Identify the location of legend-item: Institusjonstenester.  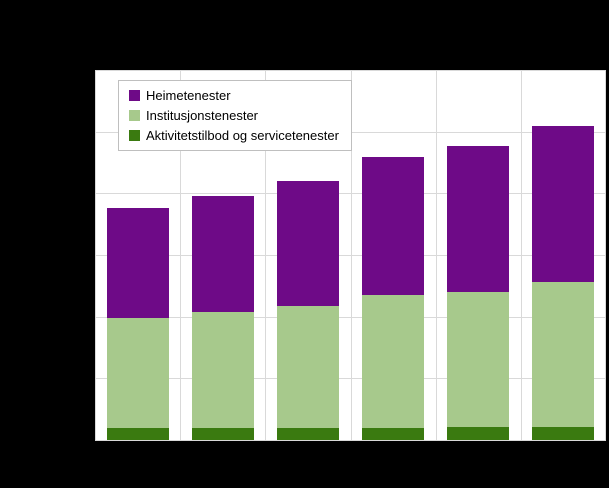
(234, 115).